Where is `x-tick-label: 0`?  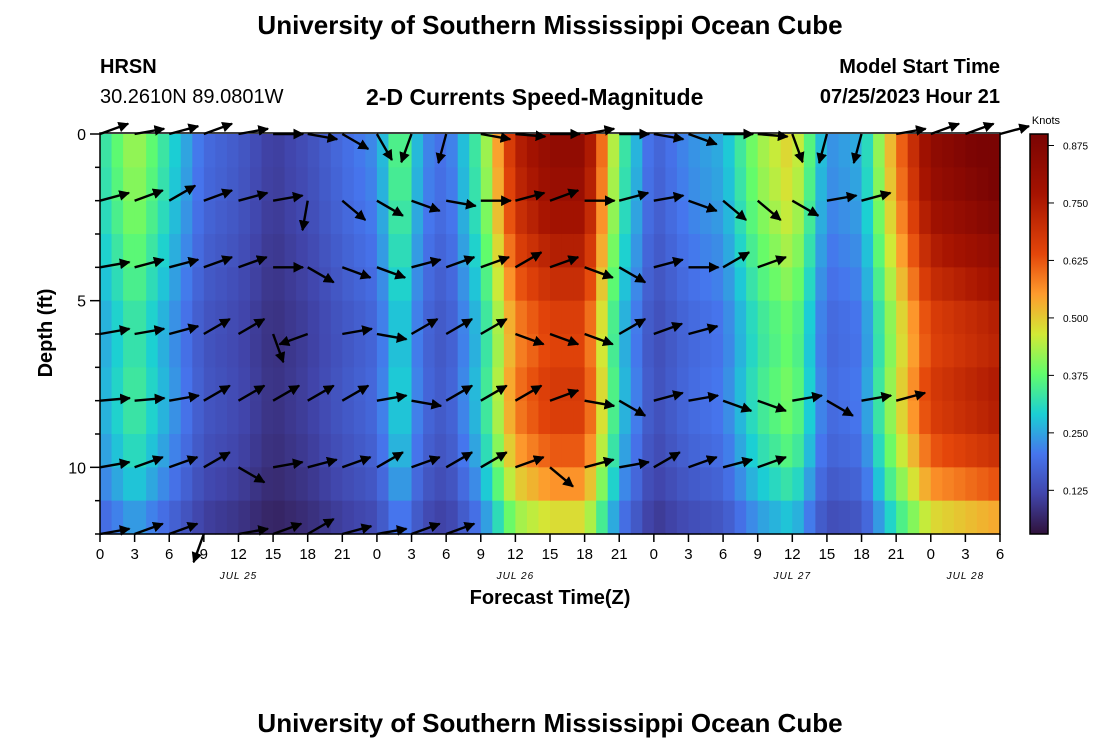 x-tick-label: 0 is located at coordinates (931, 554).